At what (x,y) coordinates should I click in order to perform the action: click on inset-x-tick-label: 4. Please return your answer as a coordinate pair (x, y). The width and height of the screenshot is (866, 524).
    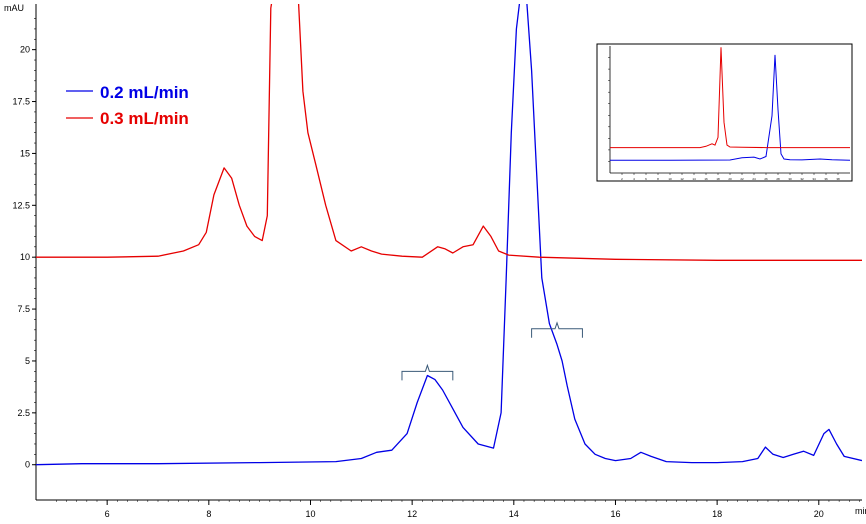
    Looking at the image, I should click on (634, 179).